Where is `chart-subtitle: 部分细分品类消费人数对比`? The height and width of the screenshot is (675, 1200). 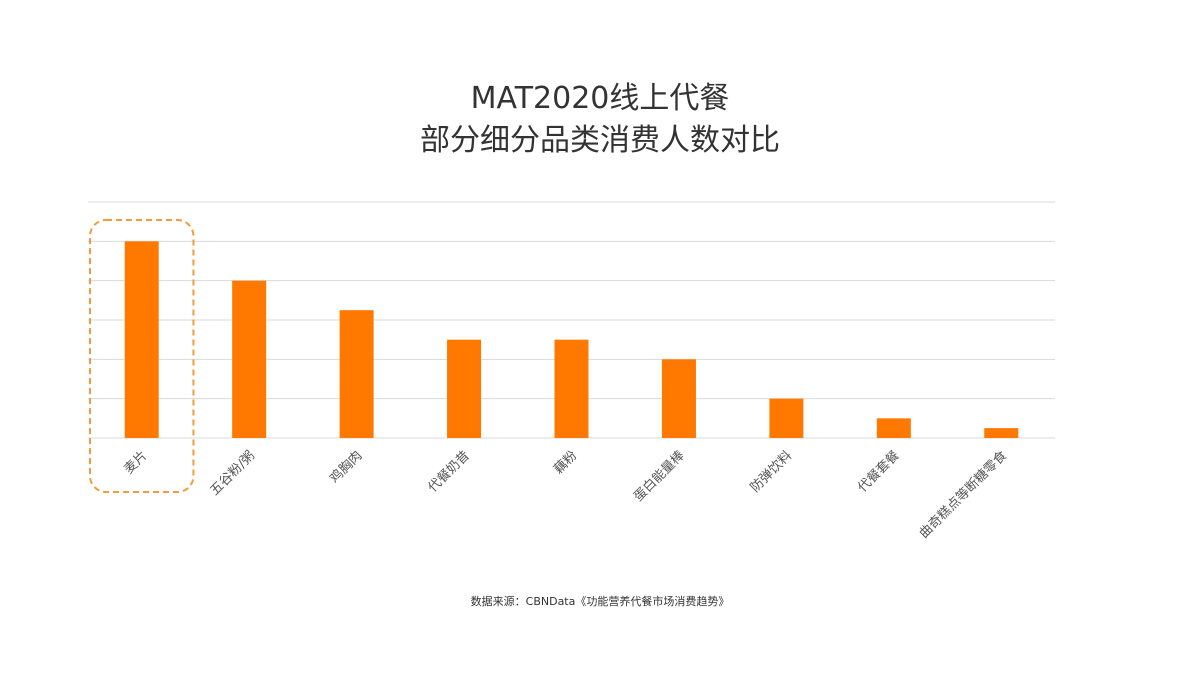
chart-subtitle: 部分细分品类消费人数对比 is located at coordinates (600, 140).